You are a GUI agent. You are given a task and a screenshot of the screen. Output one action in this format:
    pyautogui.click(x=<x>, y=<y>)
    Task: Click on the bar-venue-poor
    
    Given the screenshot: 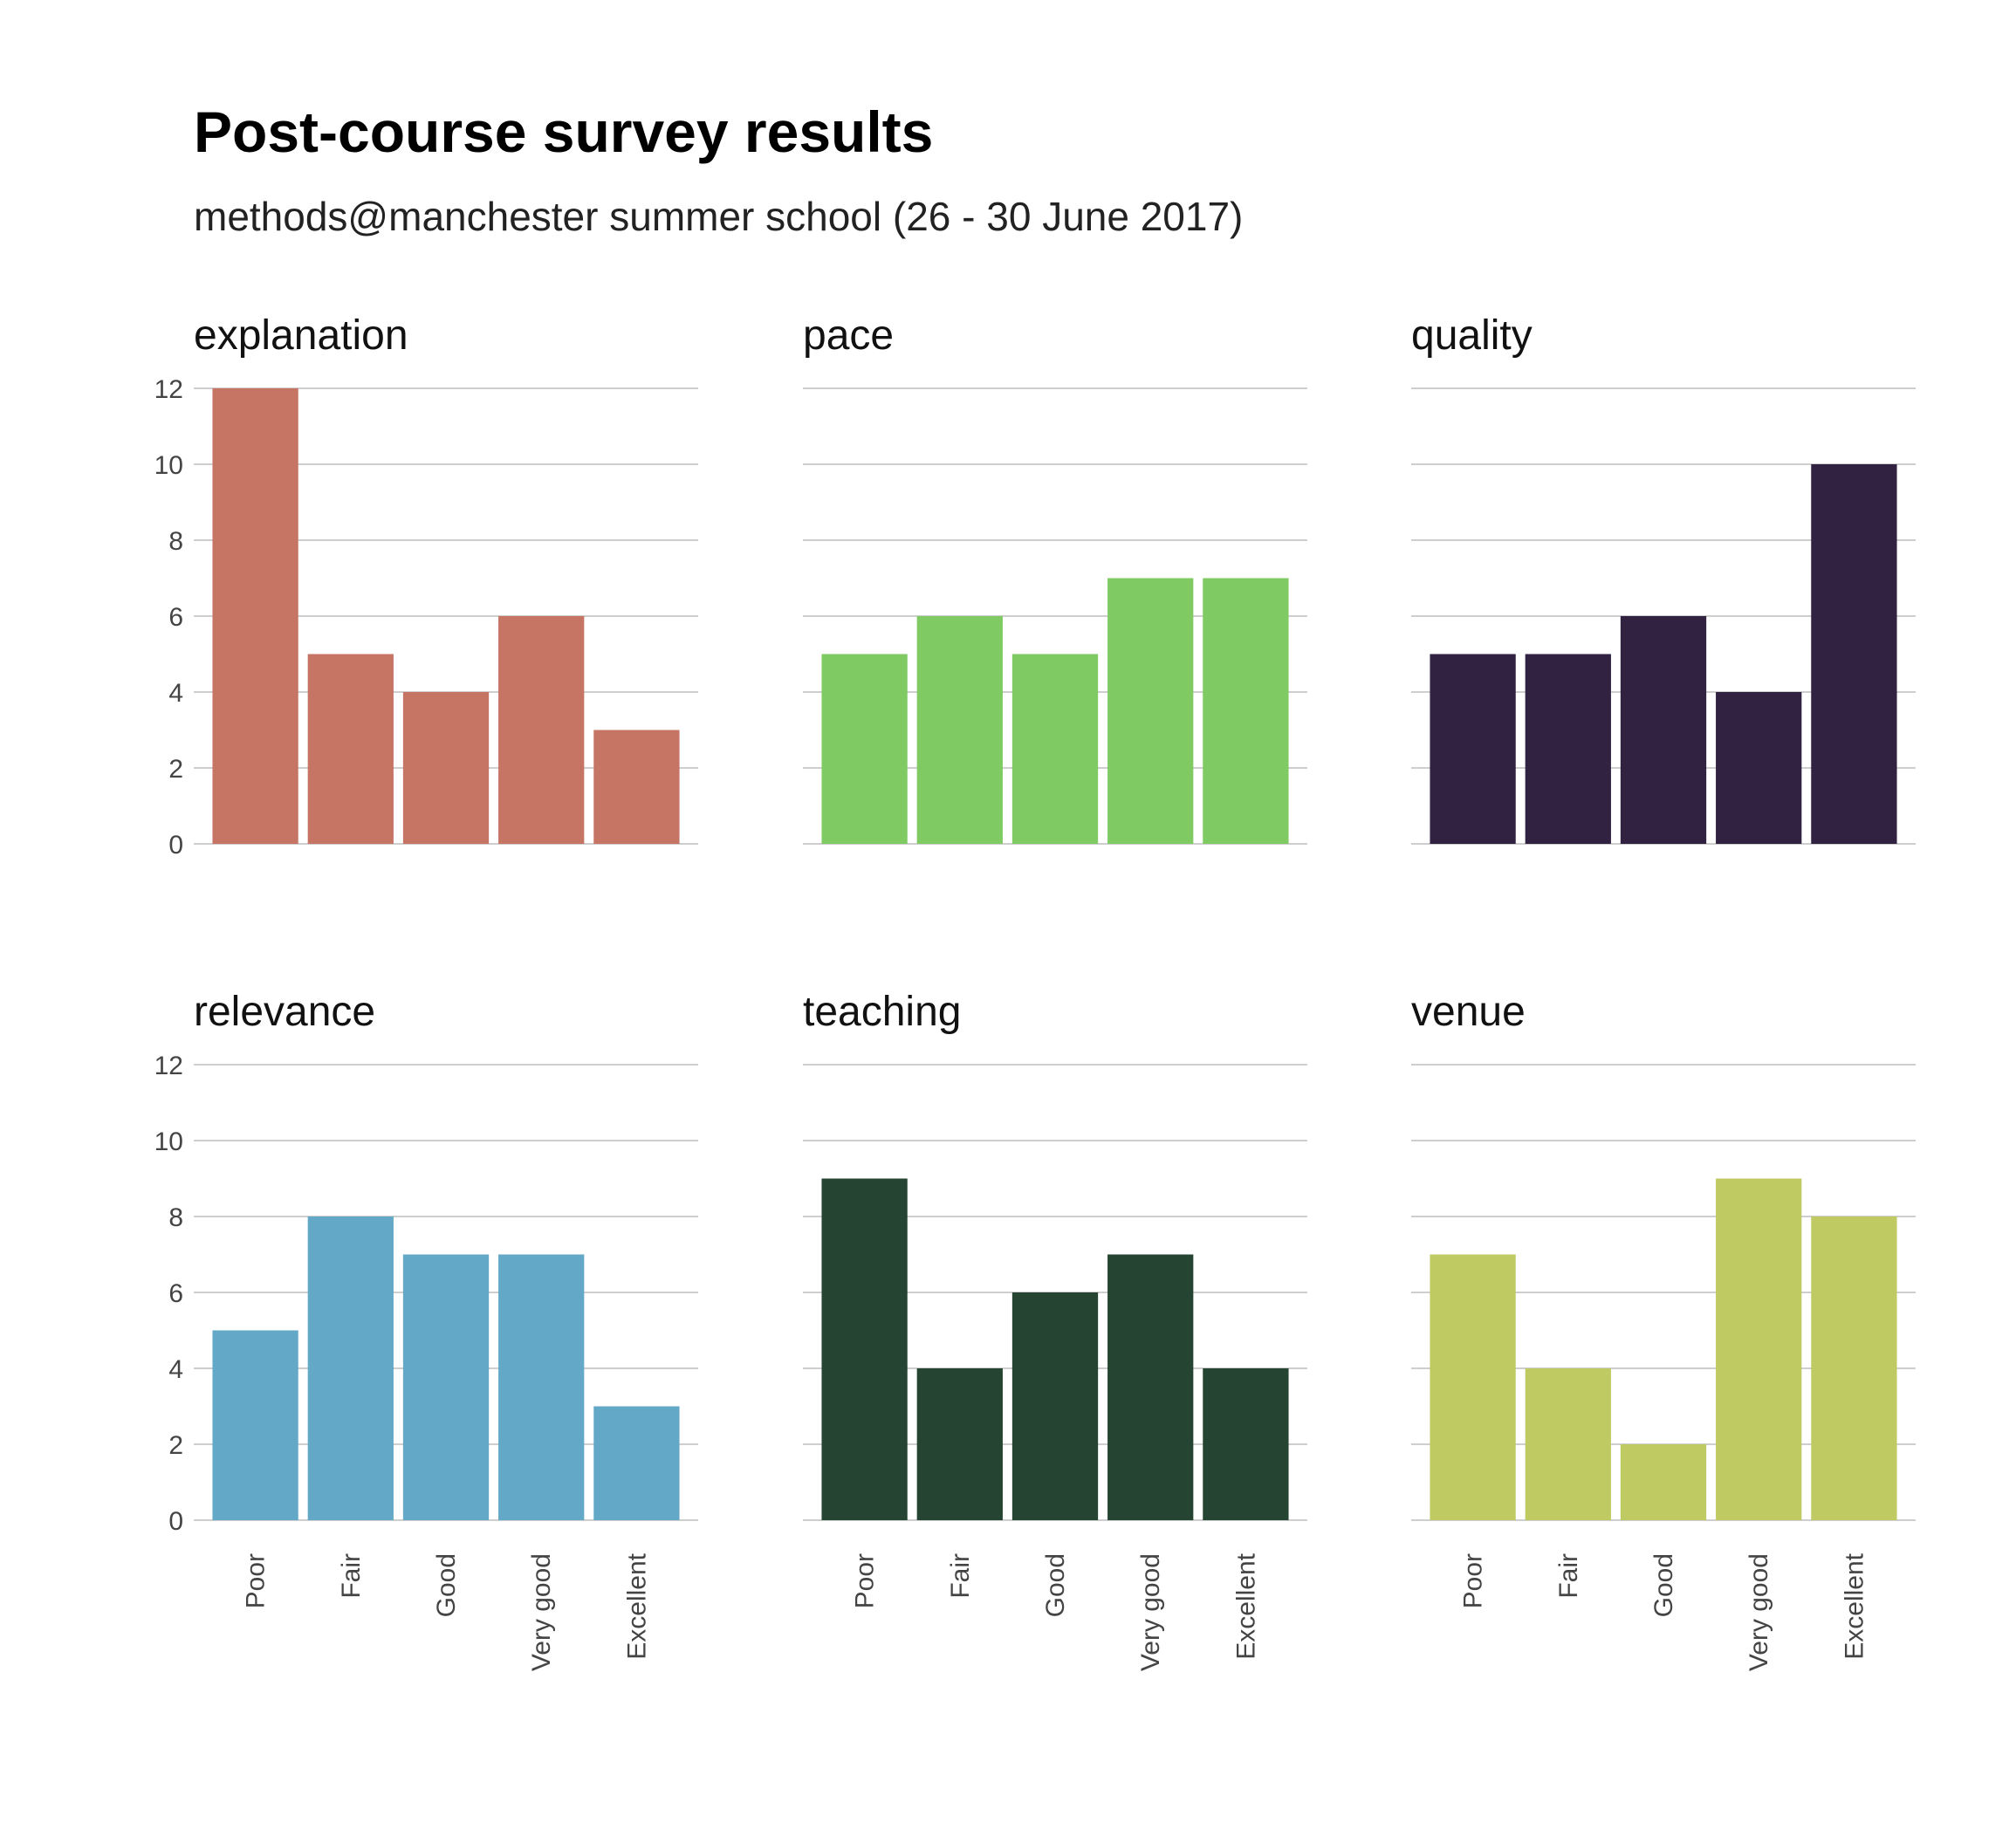 What is the action you would take?
    pyautogui.click(x=1473, y=1387)
    